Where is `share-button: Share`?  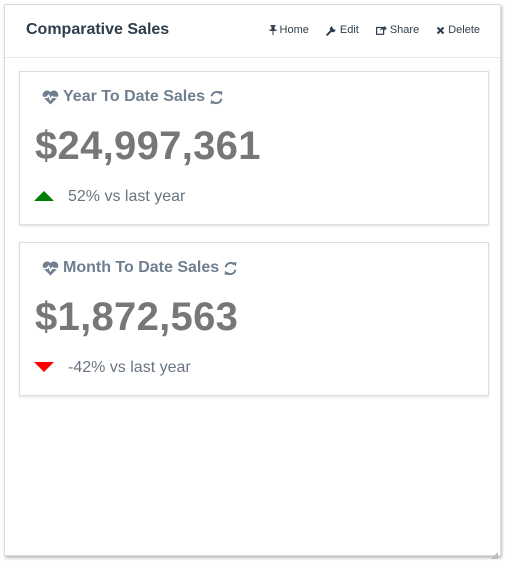
share-button: Share is located at coordinates (397, 30).